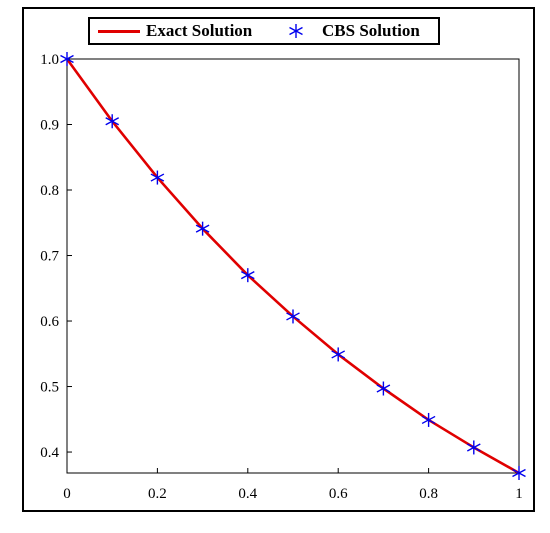  I want to click on y-tick-label: 0.5, so click(49, 388).